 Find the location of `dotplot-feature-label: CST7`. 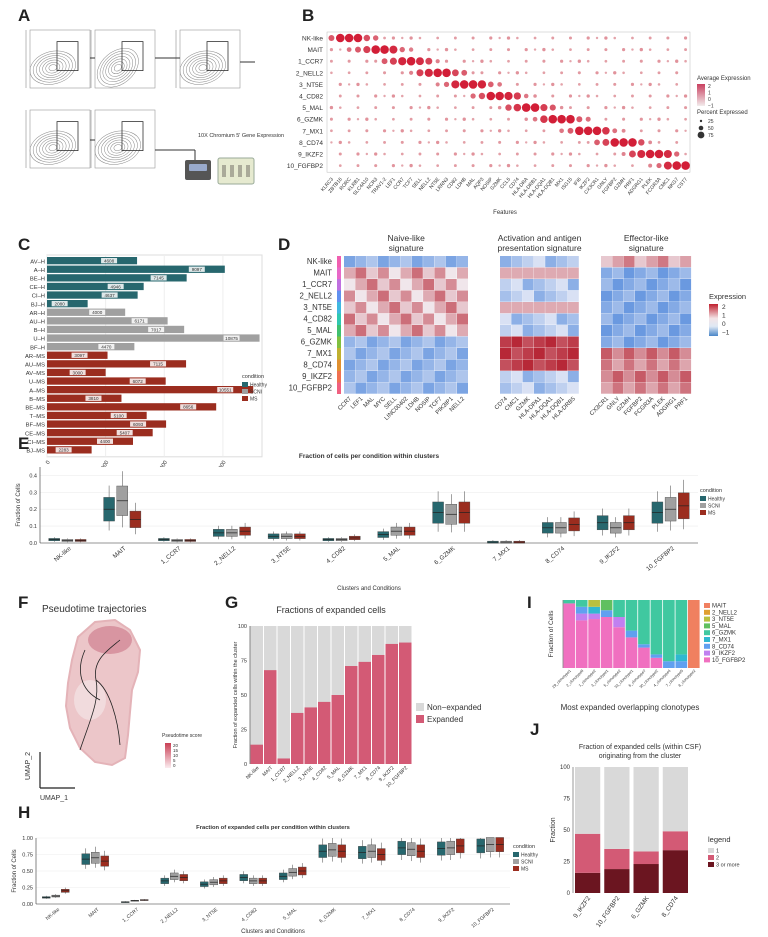

dotplot-feature-label: CST7 is located at coordinates (682, 183).